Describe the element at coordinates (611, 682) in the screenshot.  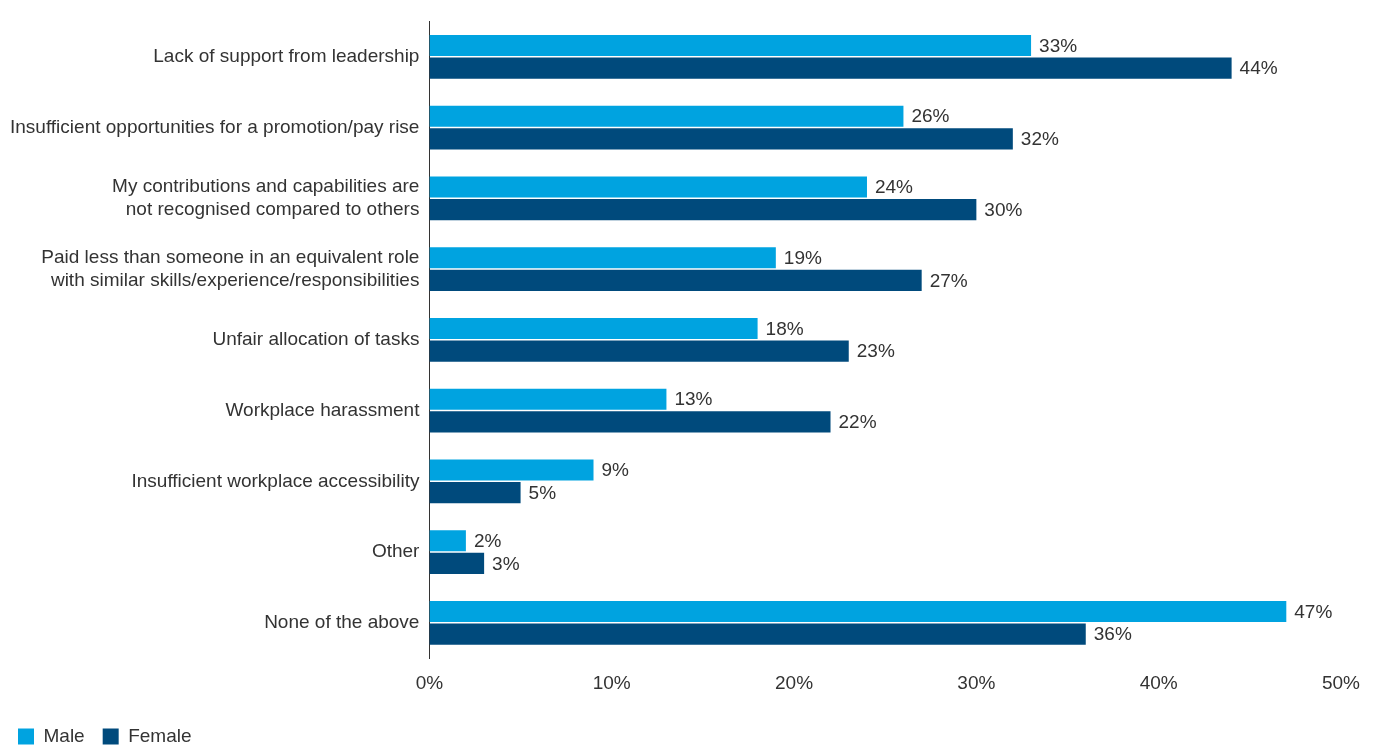
I see `x-tick-label: 10%` at that location.